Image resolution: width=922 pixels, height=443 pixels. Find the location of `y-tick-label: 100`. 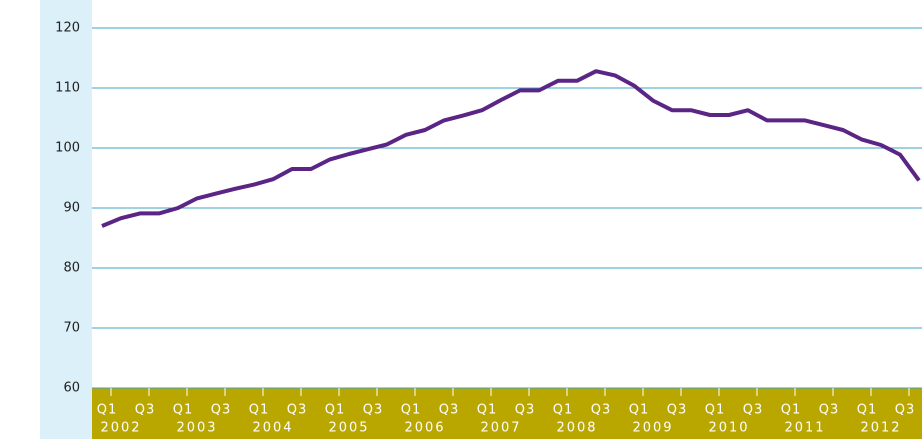

y-tick-label: 100 is located at coordinates (67, 148).